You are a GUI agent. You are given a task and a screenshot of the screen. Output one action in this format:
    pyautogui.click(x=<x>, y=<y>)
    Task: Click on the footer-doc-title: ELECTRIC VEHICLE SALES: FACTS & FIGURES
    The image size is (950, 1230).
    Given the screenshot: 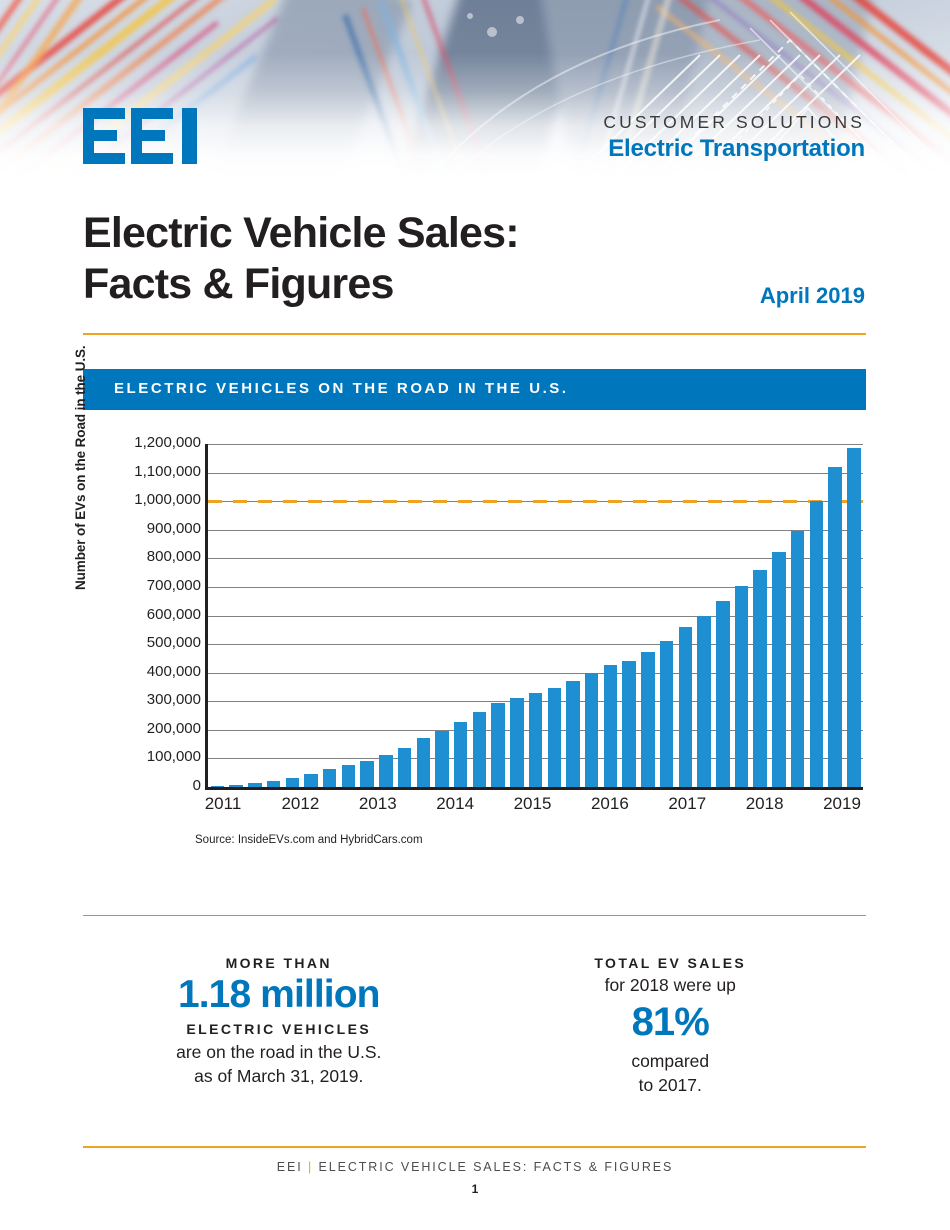 What is the action you would take?
    pyautogui.click(x=496, y=1167)
    